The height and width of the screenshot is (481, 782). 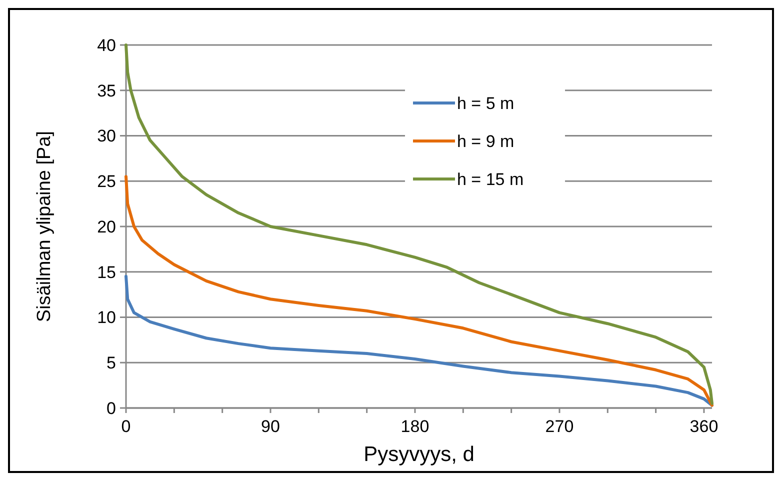 I want to click on y-tick-label: 25, so click(x=106, y=182).